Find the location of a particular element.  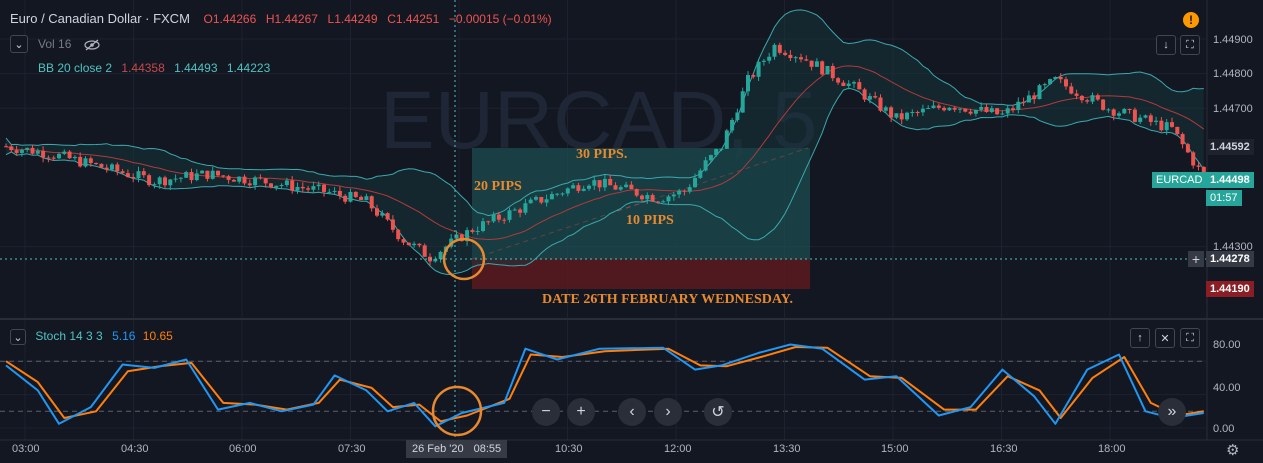

minus-icon: − is located at coordinates (546, 411).